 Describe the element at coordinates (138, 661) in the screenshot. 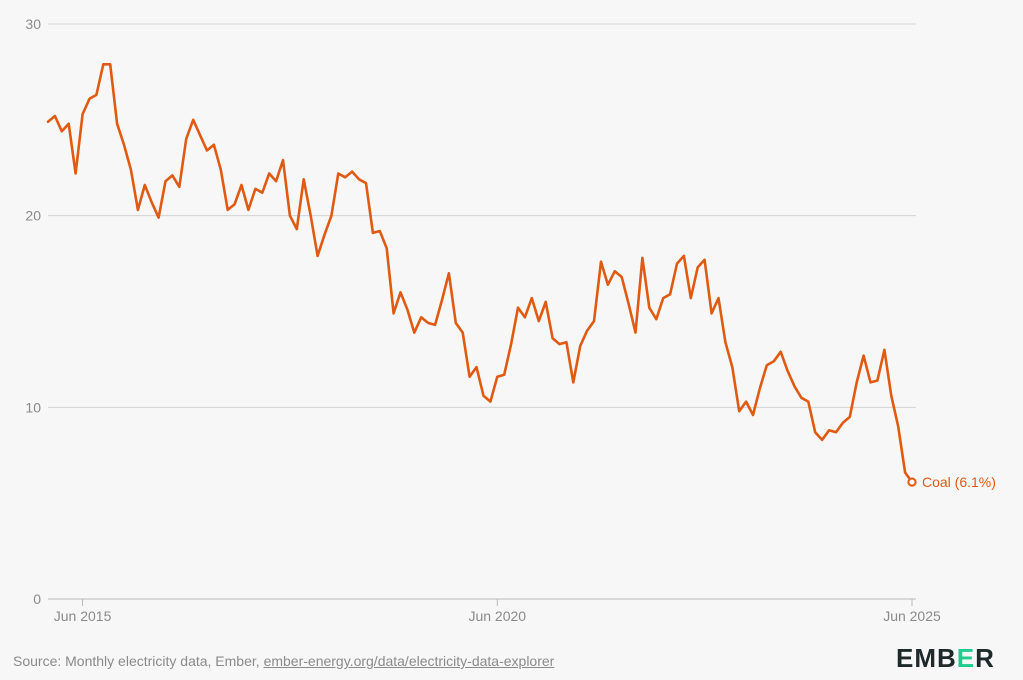

I see `source-prefix: Source: Monthly electricity data, Ember,` at that location.